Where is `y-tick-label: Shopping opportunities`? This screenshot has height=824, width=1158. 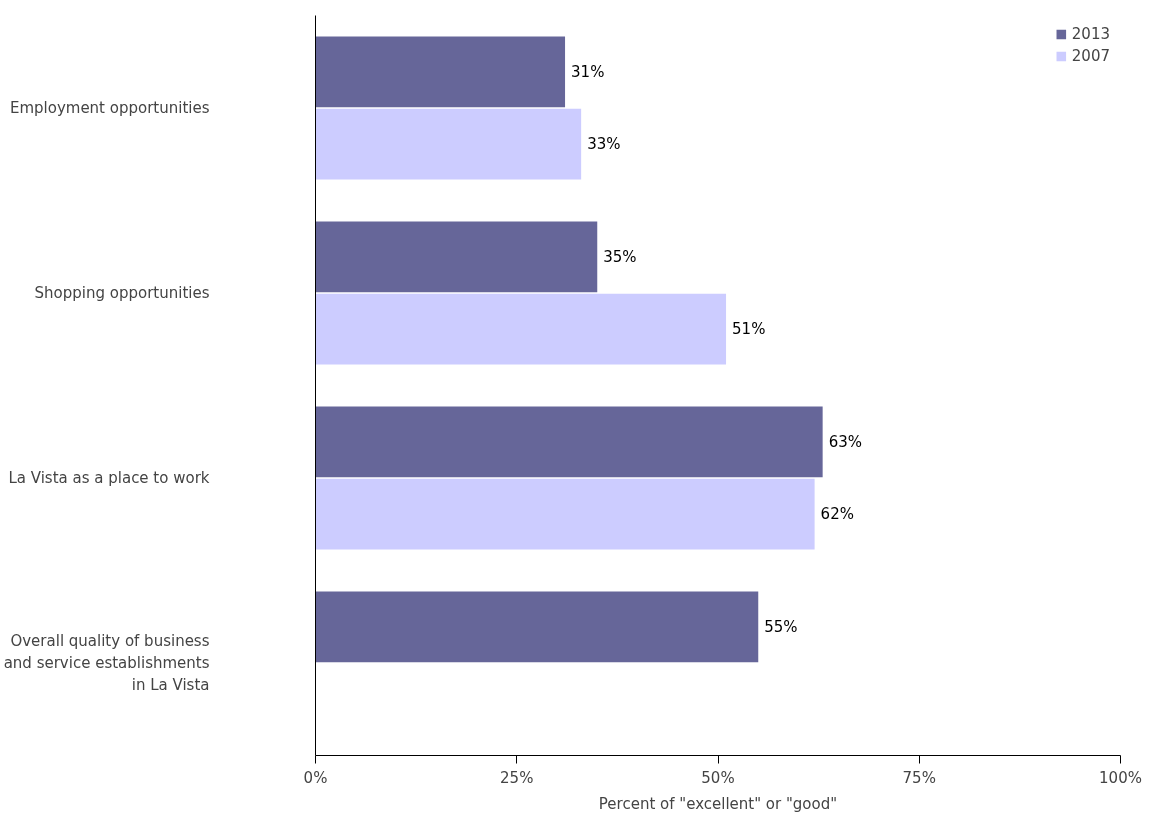 y-tick-label: Shopping opportunities is located at coordinates (122, 293).